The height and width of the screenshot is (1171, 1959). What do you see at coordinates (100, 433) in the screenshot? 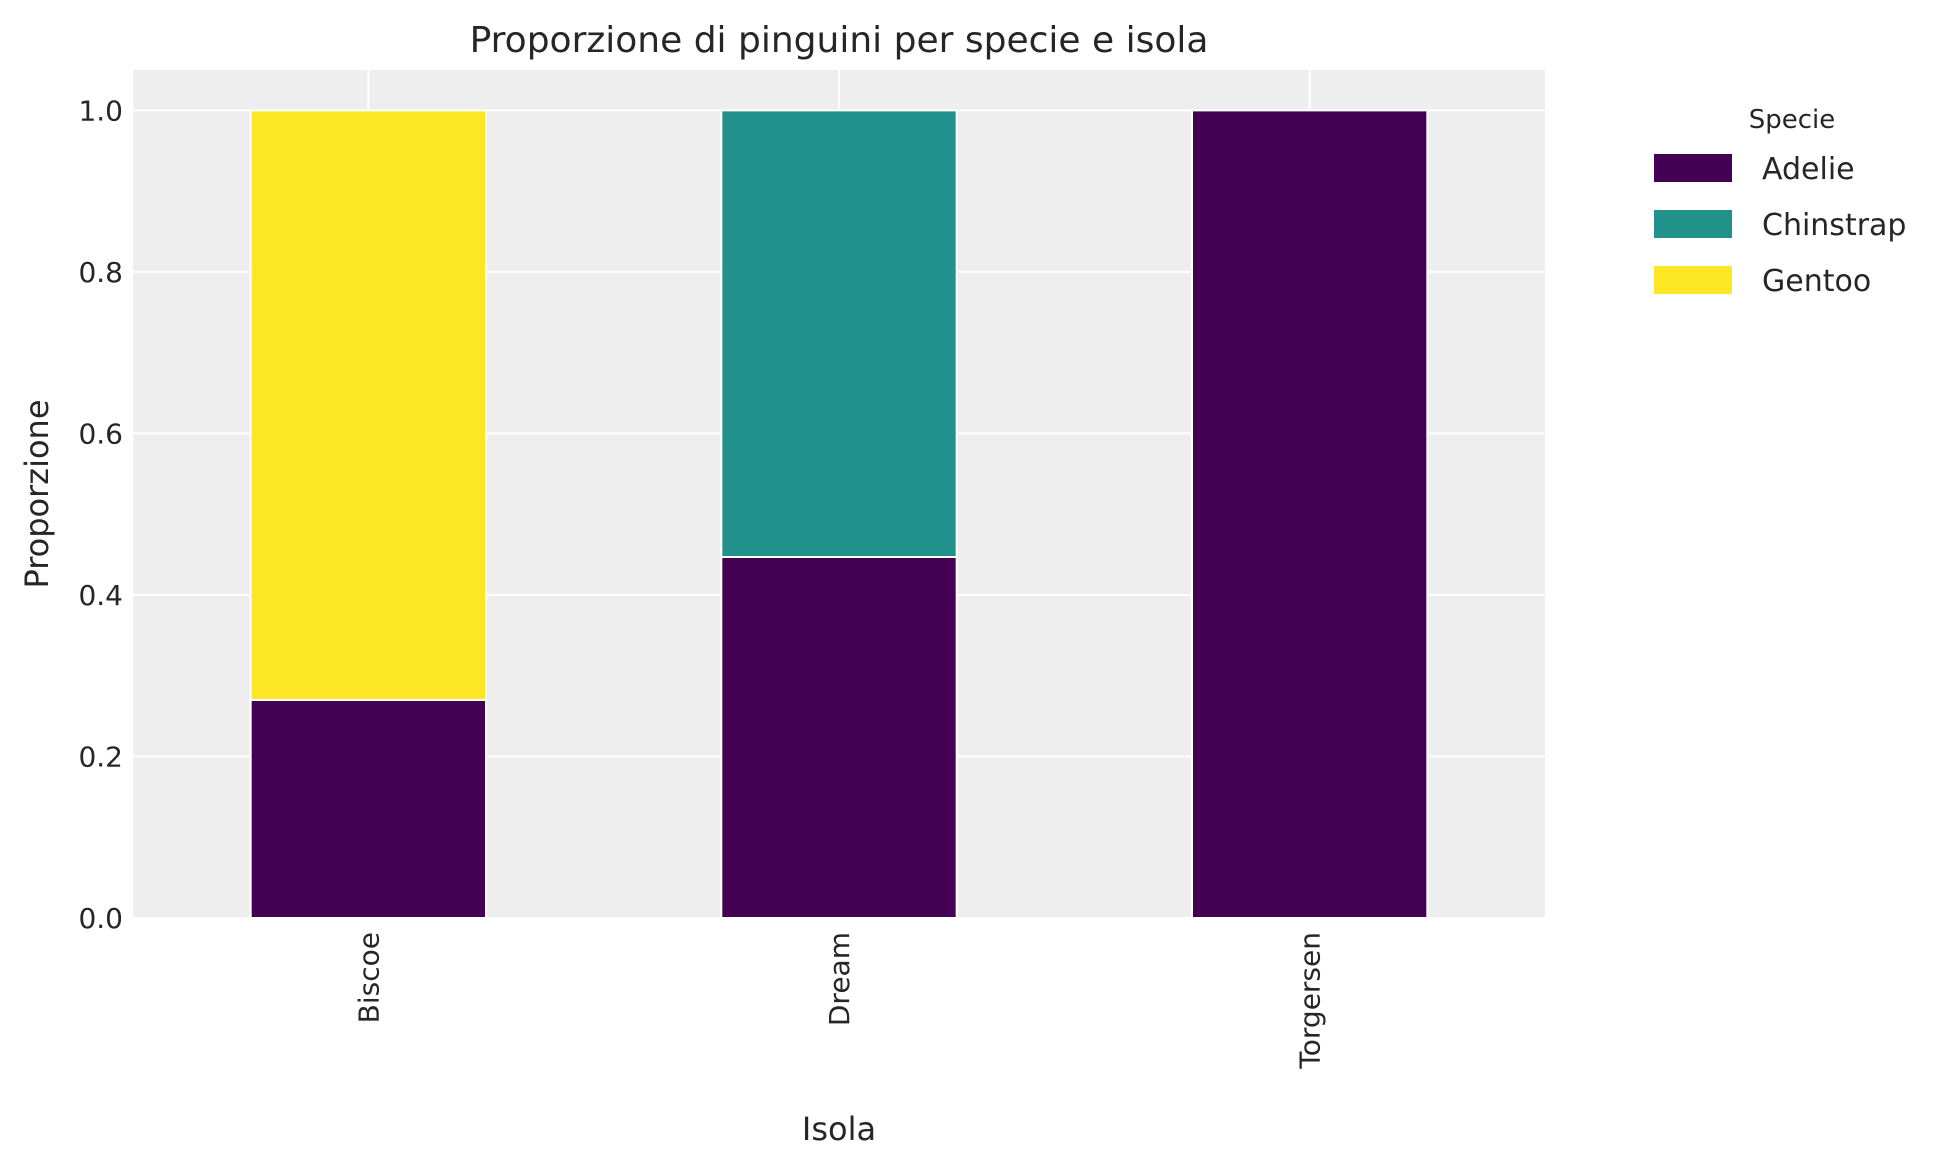
I see `y-tick-label: 0.6` at bounding box center [100, 433].